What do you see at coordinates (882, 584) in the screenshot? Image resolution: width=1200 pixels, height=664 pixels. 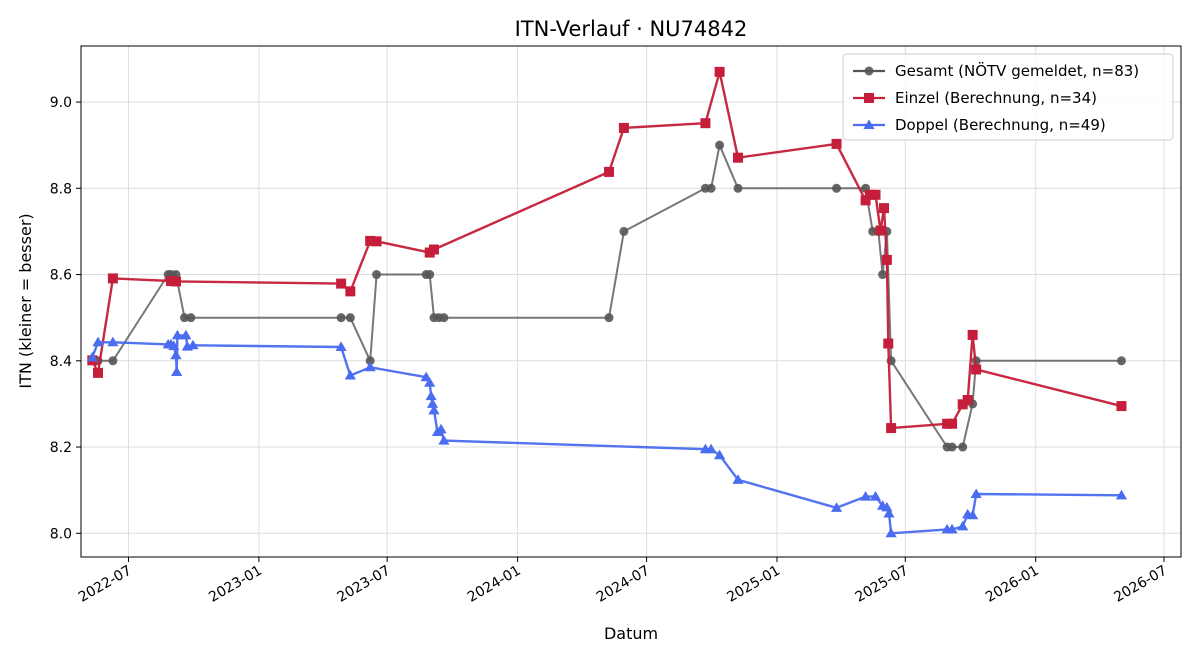 I see `x-tick-label: 2025-07` at bounding box center [882, 584].